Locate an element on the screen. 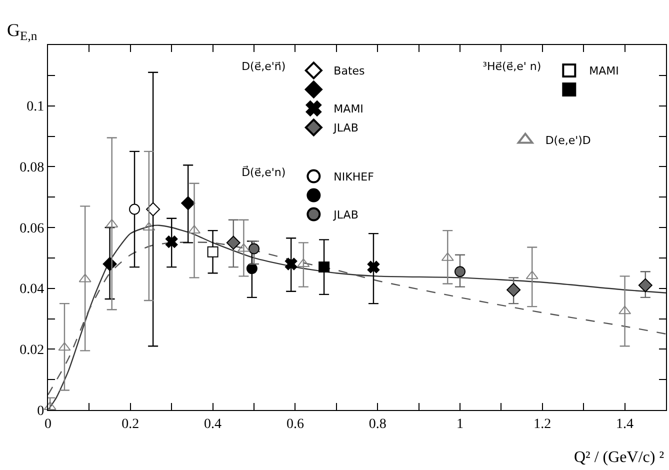 Image resolution: width=669 pixels, height=470 pixels. y-tick-label: 0.04 is located at coordinates (32, 290).